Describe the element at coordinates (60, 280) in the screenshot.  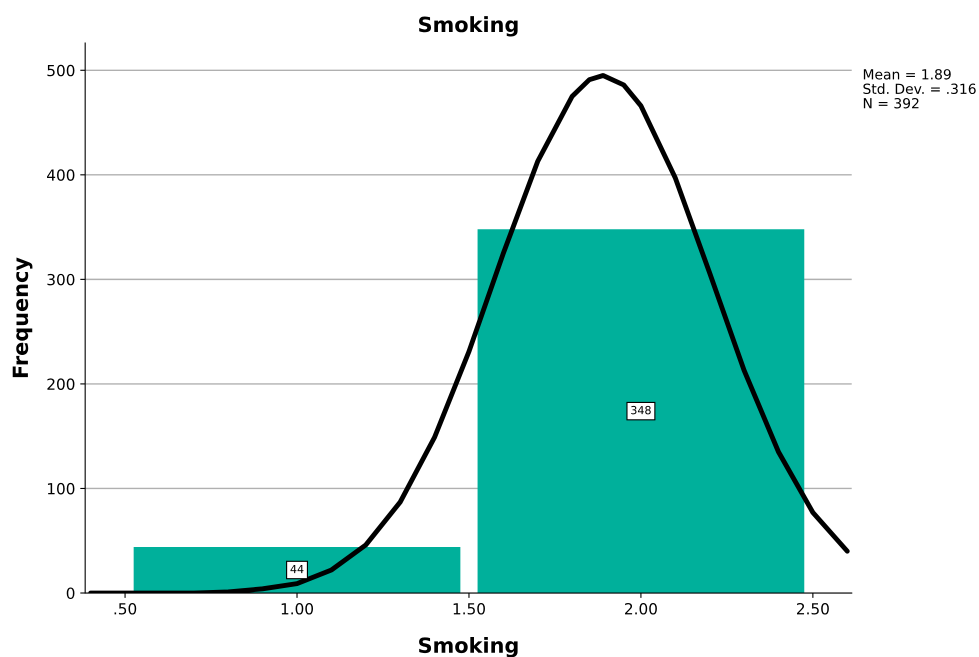
I see `y-tick-label: 300` at that location.